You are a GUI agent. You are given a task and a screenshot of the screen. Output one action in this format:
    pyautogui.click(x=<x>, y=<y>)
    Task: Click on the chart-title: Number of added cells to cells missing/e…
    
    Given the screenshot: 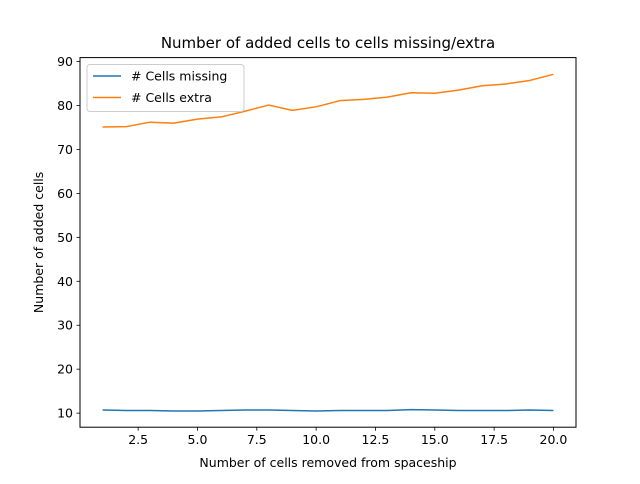 What is the action you would take?
    pyautogui.click(x=328, y=43)
    